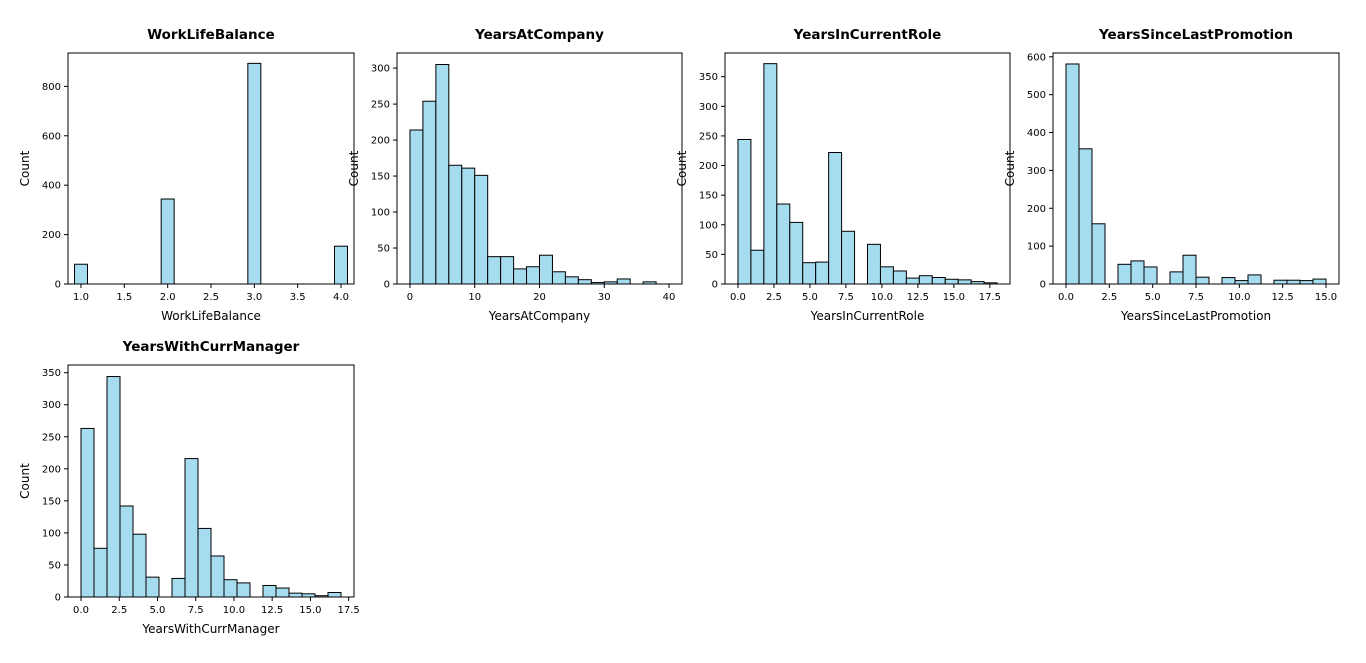 The image size is (1366, 663). Describe the element at coordinates (1036, 57) in the screenshot. I see `y-tick-label: 600` at that location.